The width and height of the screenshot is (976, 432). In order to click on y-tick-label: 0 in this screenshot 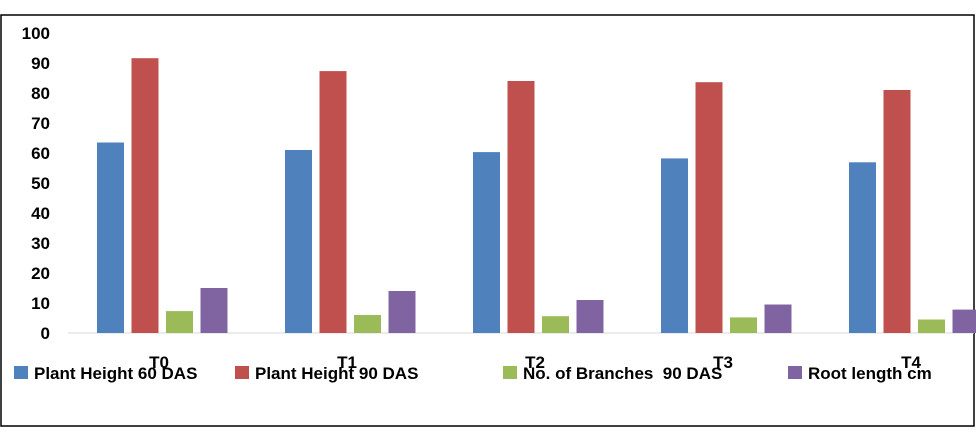, I will do `click(45, 333)`.